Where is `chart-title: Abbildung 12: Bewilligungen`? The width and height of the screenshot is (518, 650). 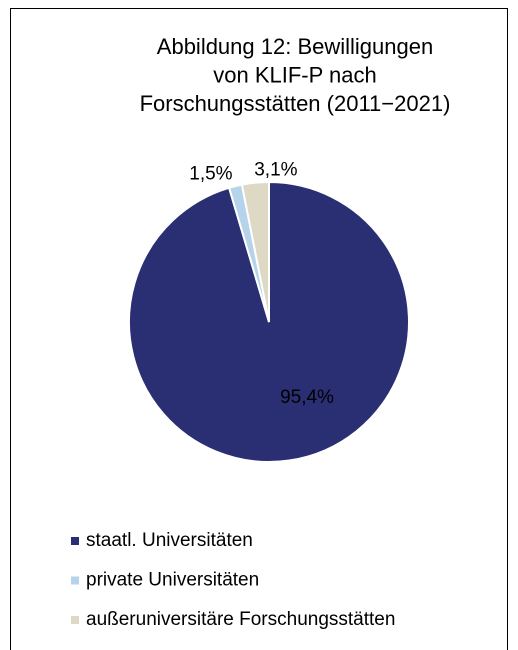
chart-title: Abbildung 12: Bewilligungen is located at coordinates (295, 46).